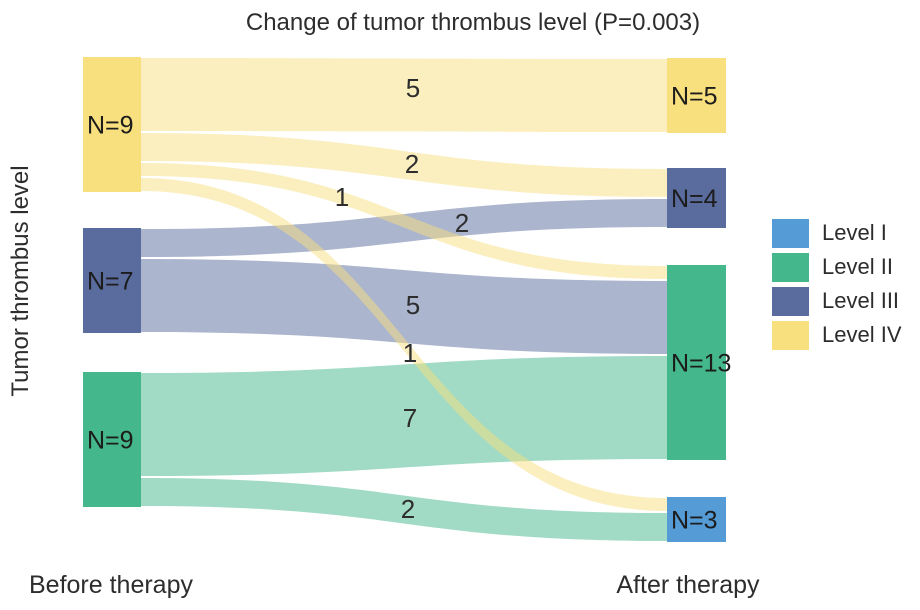 This screenshot has width=920, height=610. I want to click on sankey-flow-label-L4-R4: 5, so click(413, 88).